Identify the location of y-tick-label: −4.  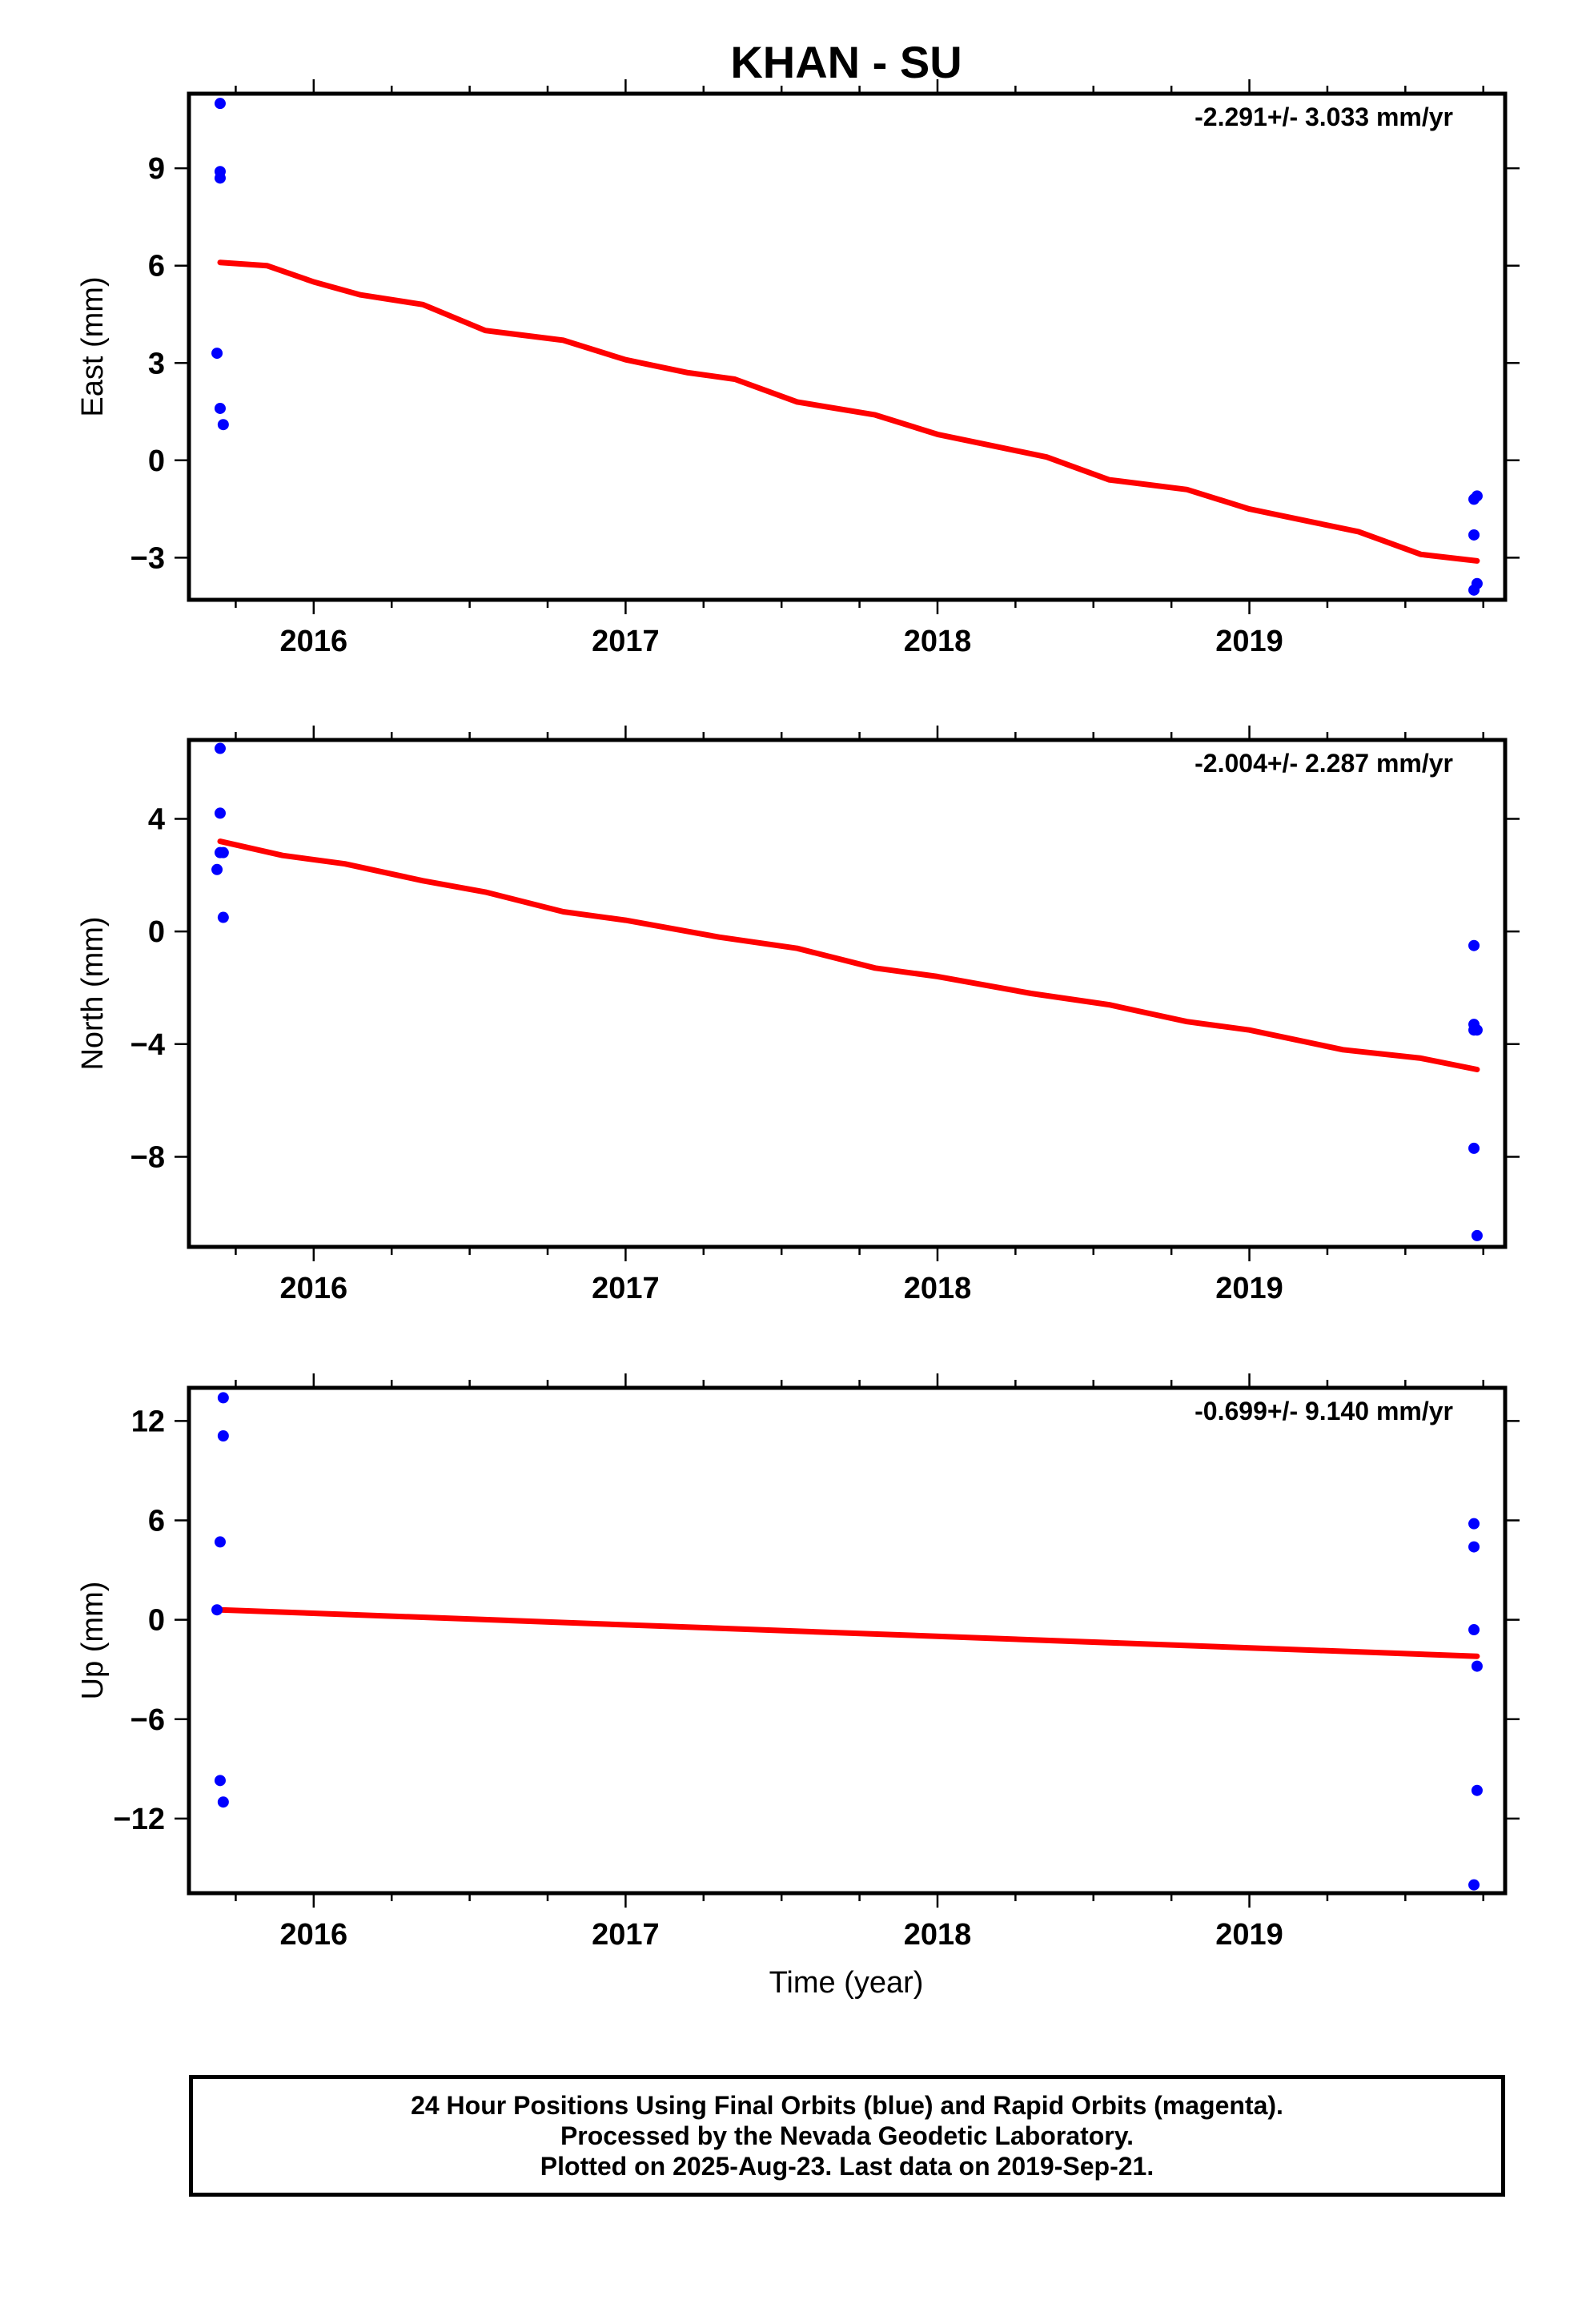
(147, 1045).